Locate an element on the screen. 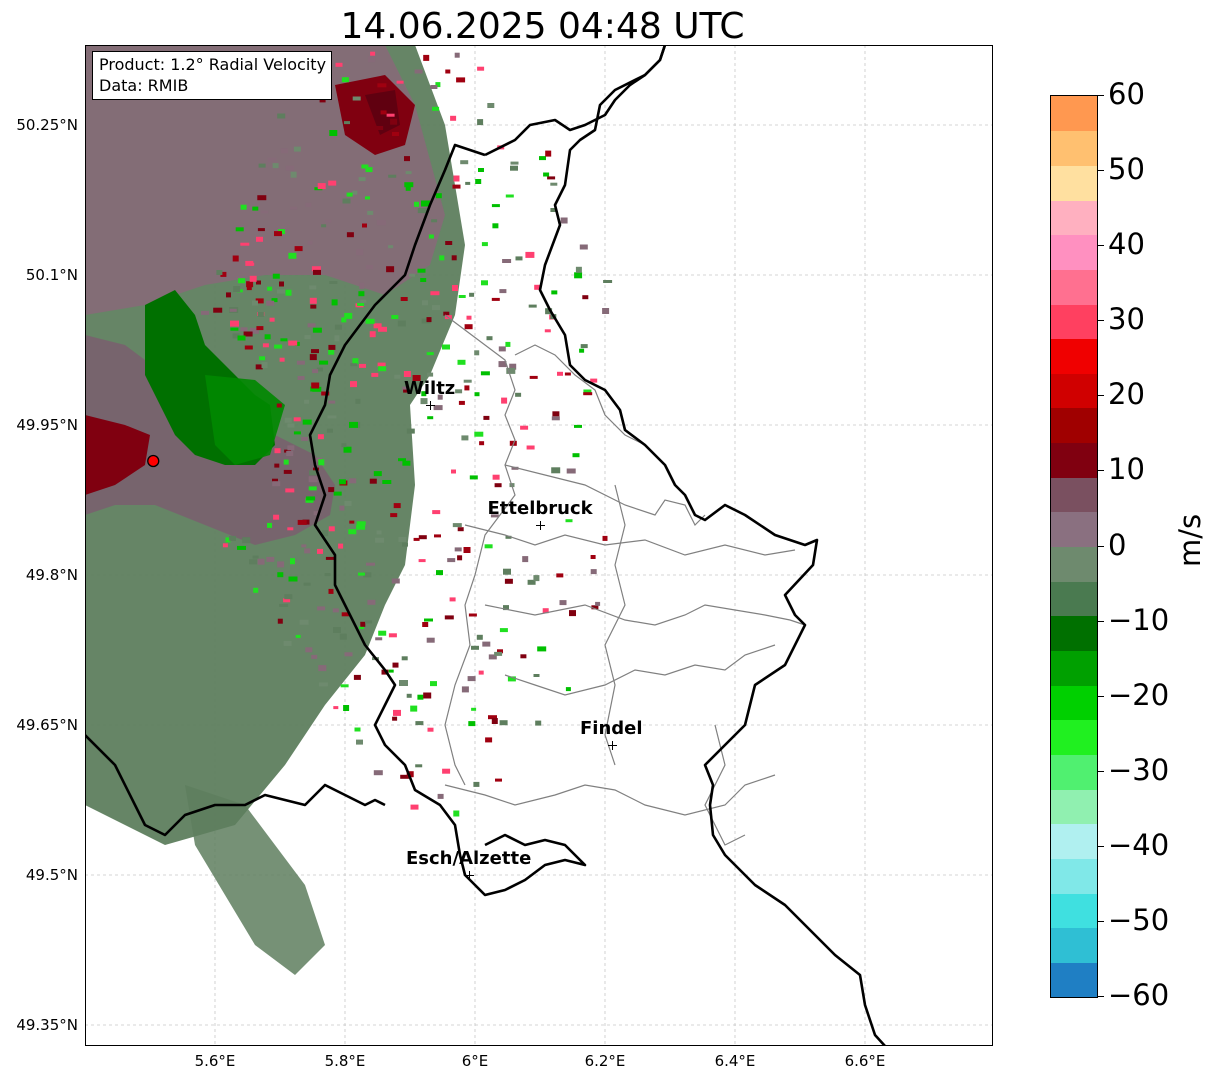 The image size is (1207, 1081). y-tick-label: 50.25°N is located at coordinates (47, 125).